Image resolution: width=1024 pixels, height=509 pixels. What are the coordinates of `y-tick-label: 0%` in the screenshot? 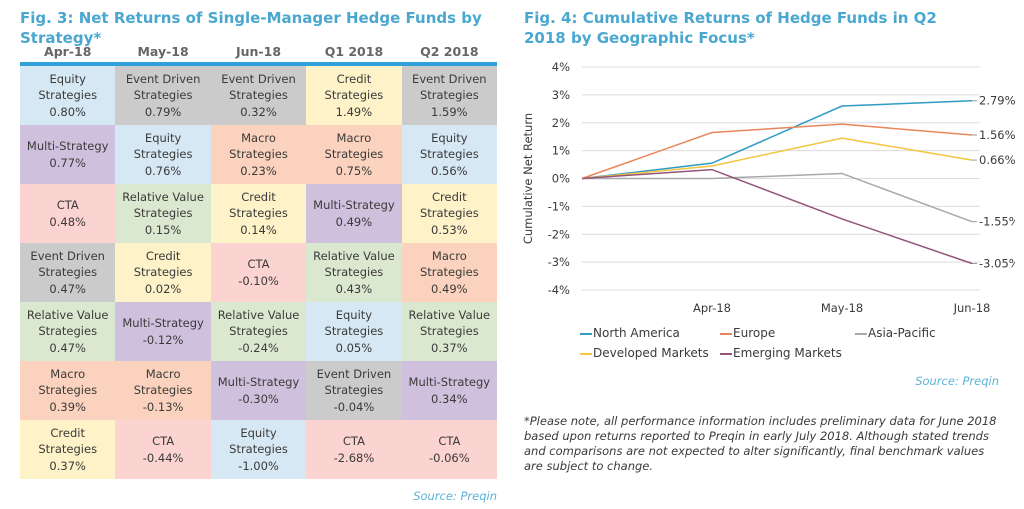 It's located at (561, 179).